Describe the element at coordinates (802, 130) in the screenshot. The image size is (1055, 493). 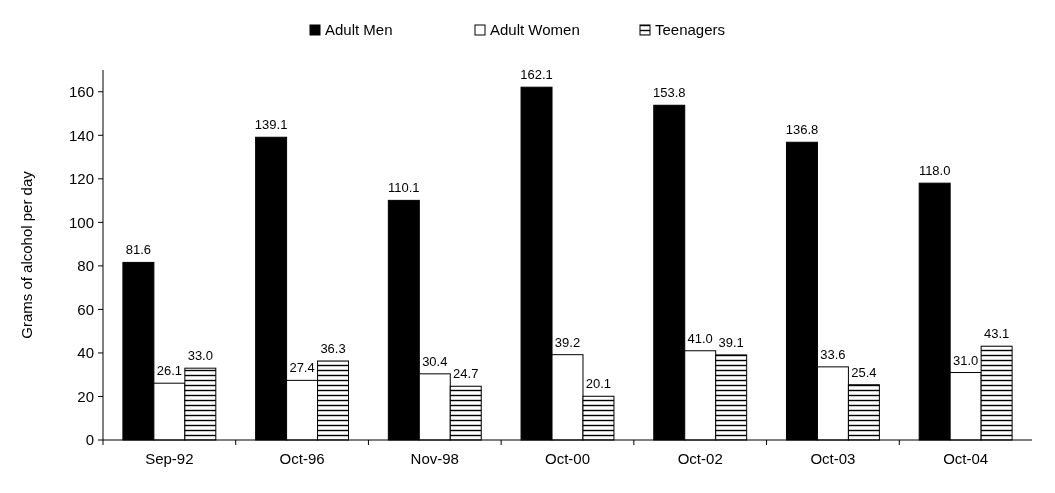
I see `data-label: 136.8` at that location.